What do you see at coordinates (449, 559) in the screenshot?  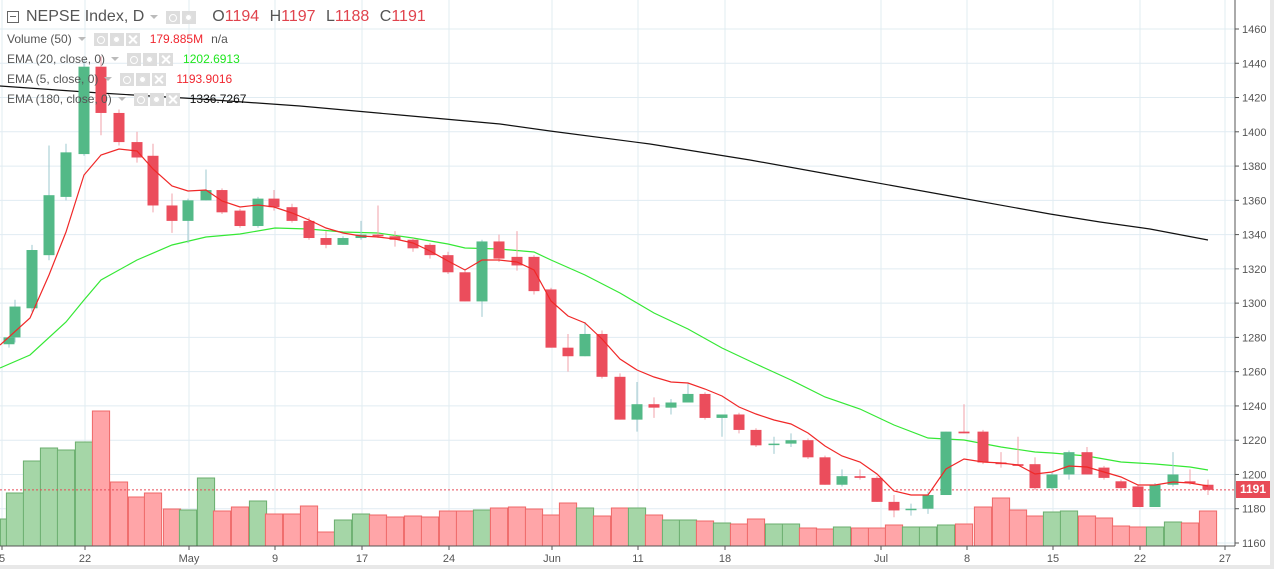 I see `time-tick-label: 24` at bounding box center [449, 559].